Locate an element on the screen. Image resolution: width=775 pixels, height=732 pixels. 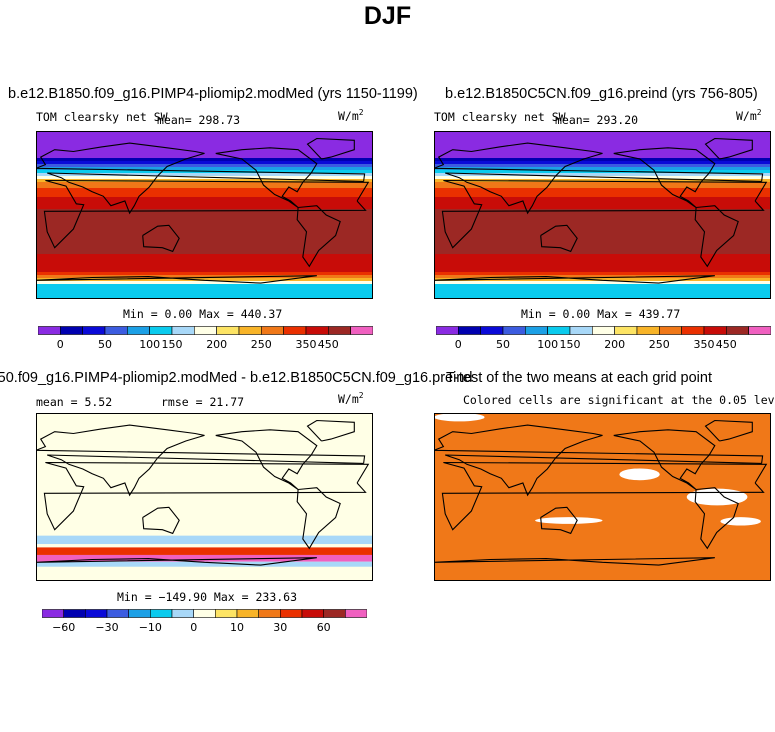
control-case-mean: mean= 293.20 is located at coordinates (597, 120).